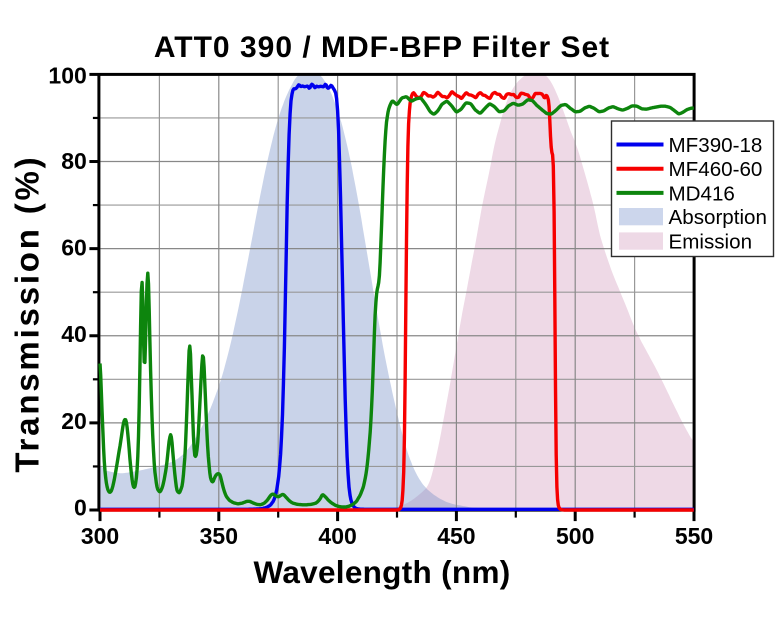  What do you see at coordinates (702, 193) in the screenshot?
I see `svg-text: MD416` at bounding box center [702, 193].